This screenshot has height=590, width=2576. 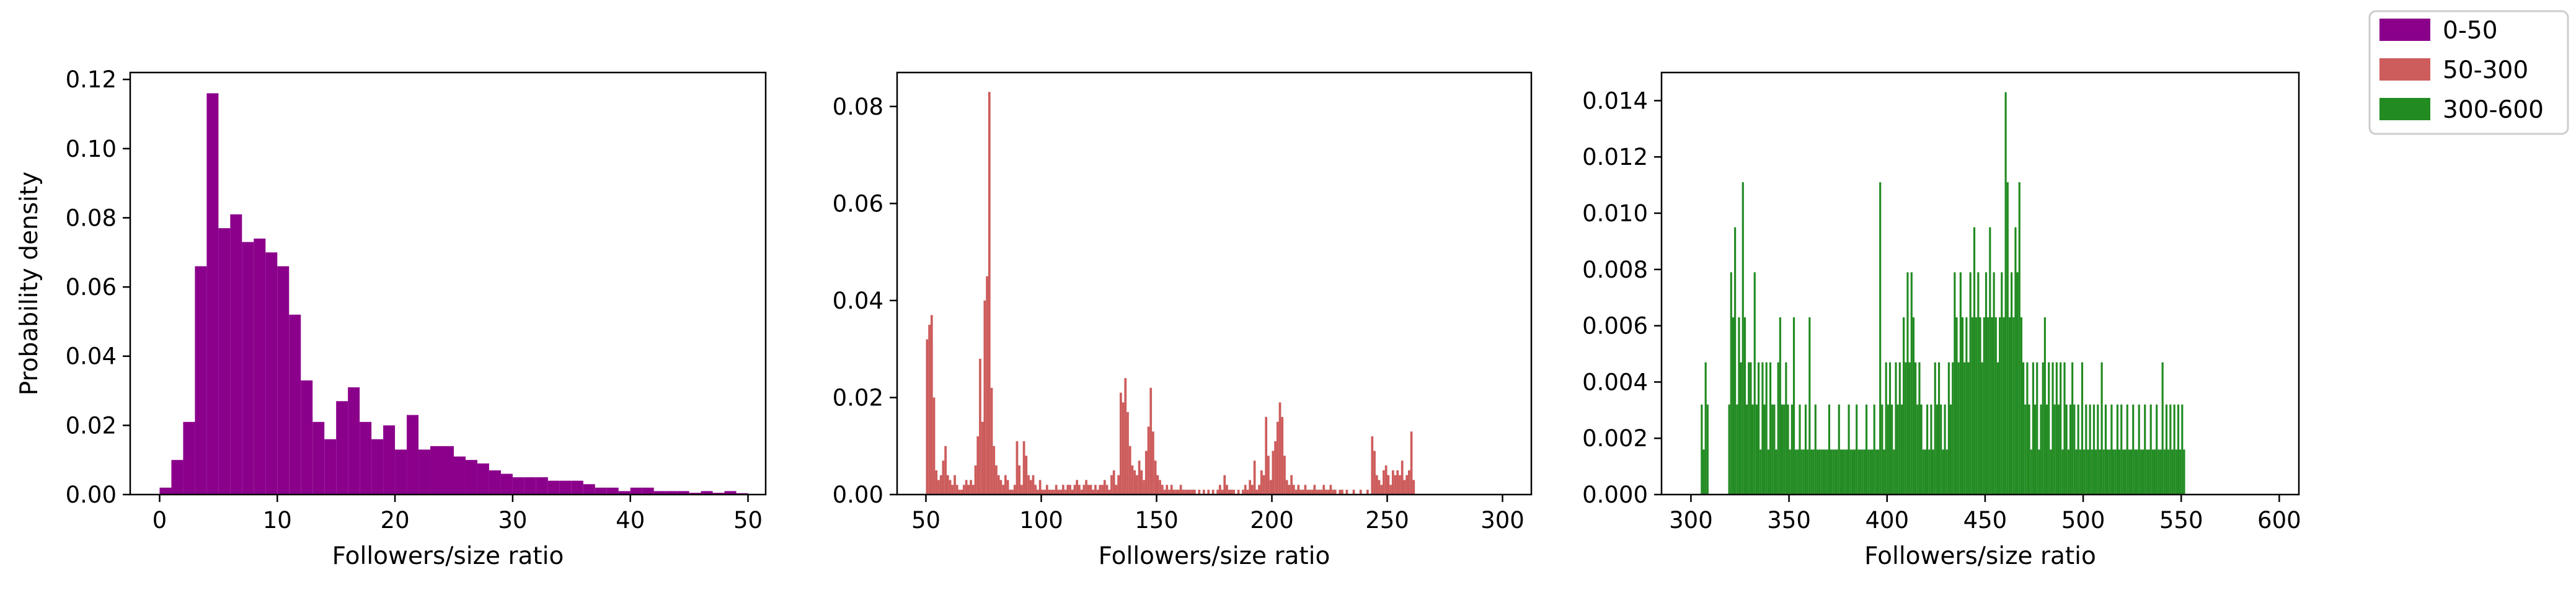 What do you see at coordinates (1943, 293) in the screenshot?
I see `histogram-bars` at bounding box center [1943, 293].